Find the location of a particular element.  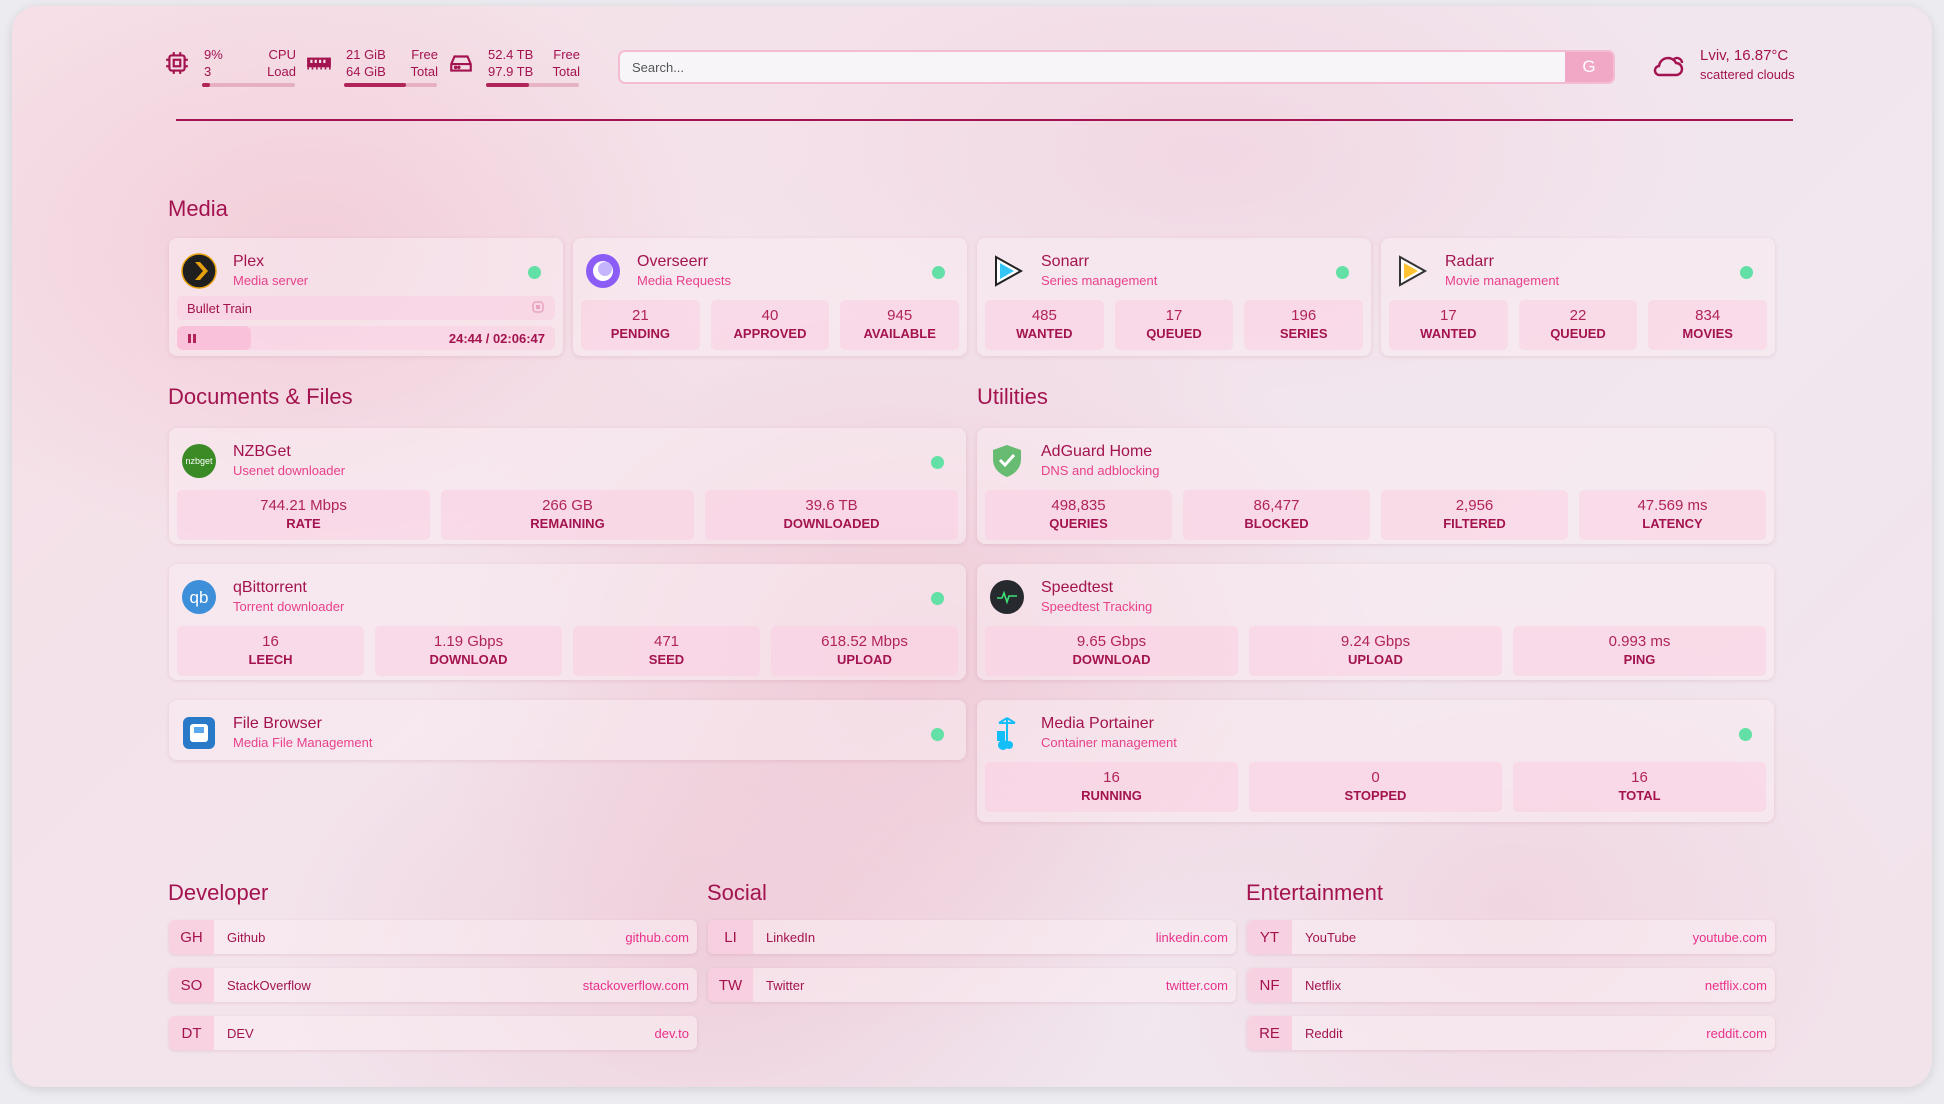

bookmark-url: netflix.com is located at coordinates (1735, 985).